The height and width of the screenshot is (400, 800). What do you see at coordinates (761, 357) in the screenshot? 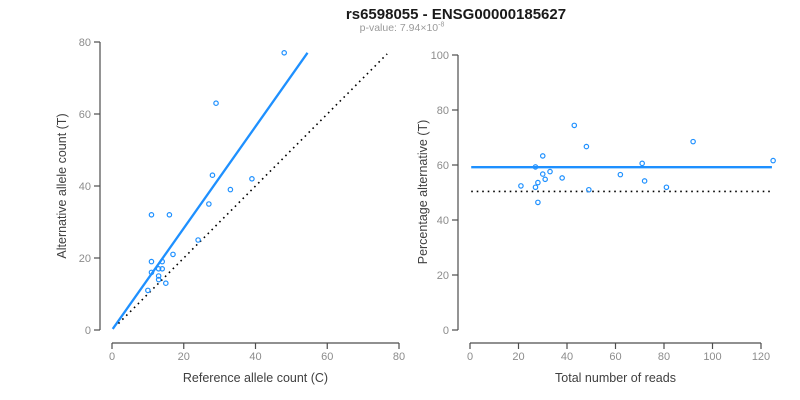
I see `x-tick-label: 120` at bounding box center [761, 357].